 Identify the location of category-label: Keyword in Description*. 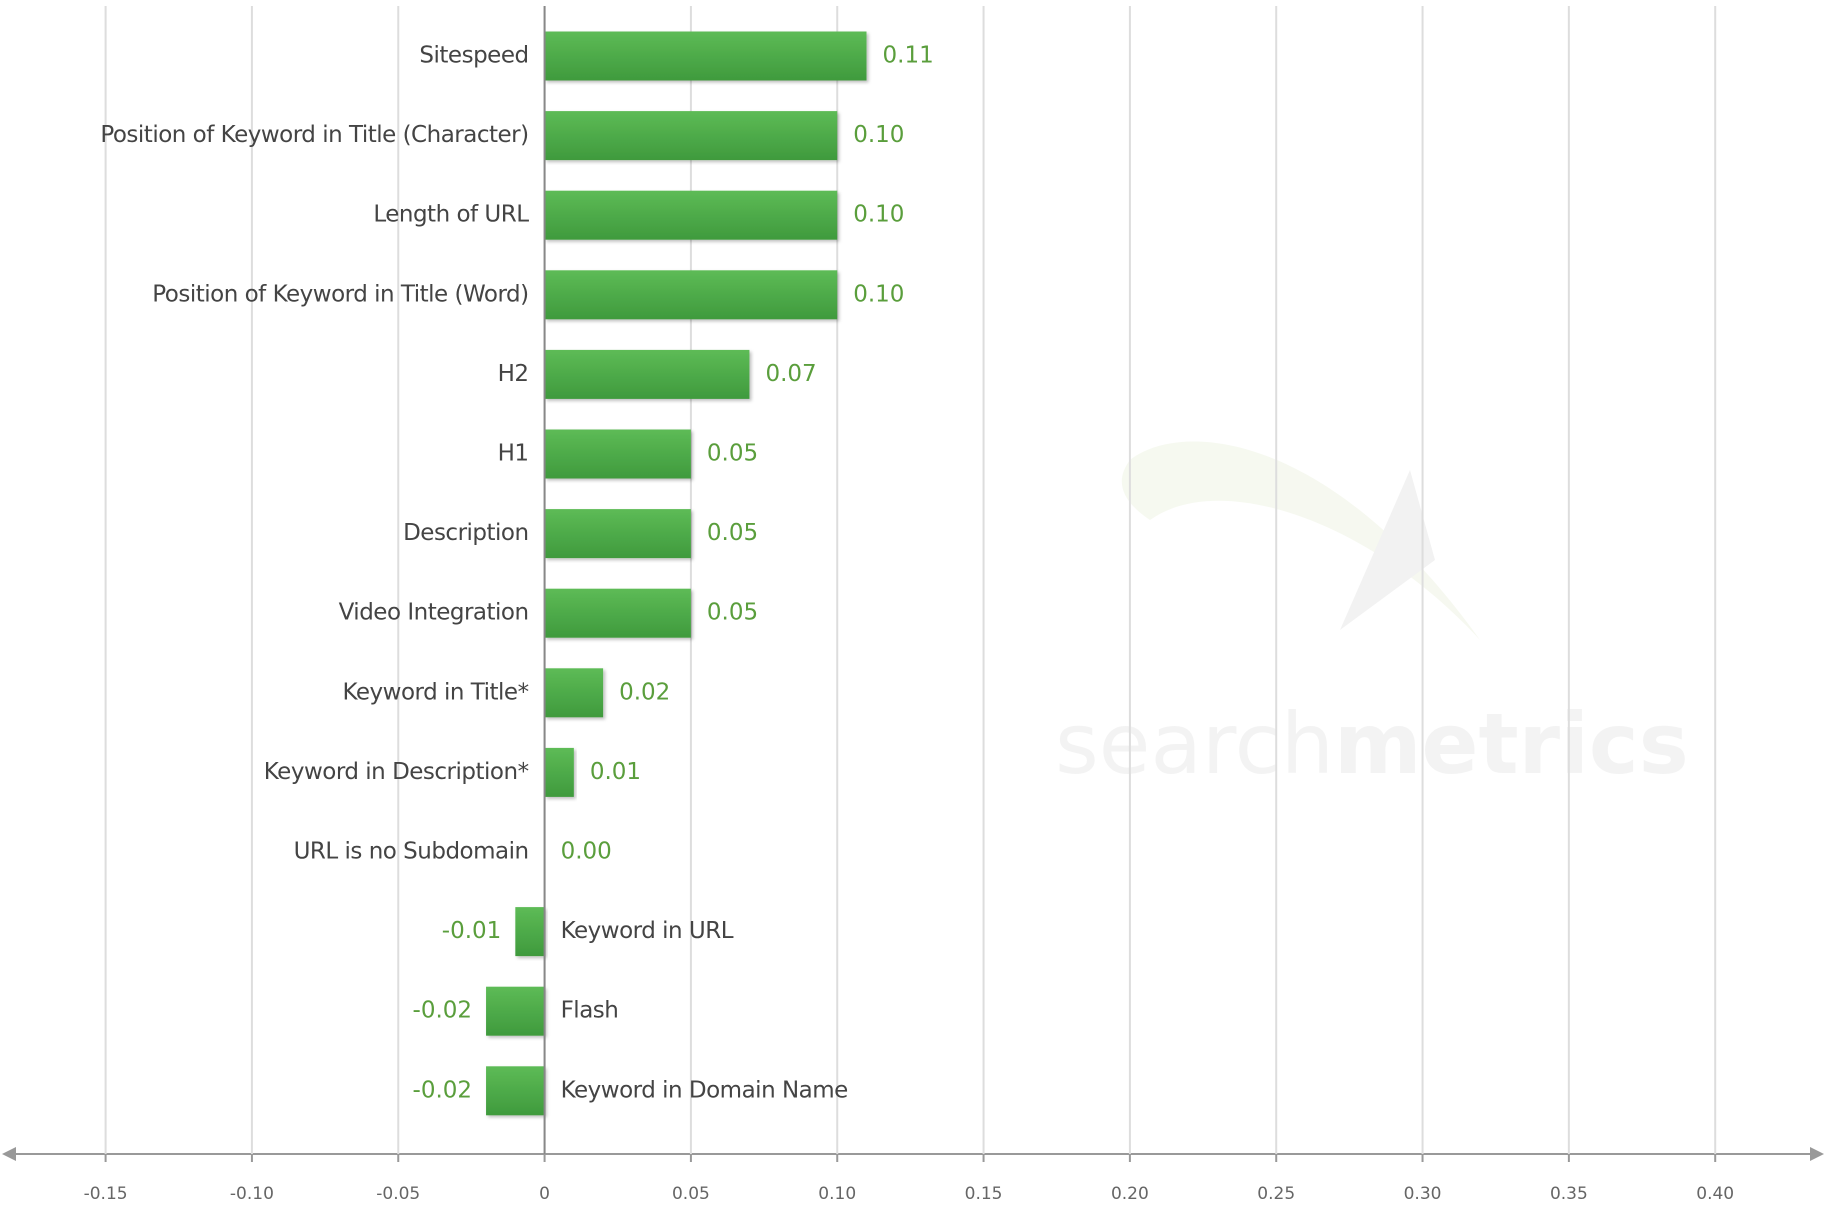
(396, 772).